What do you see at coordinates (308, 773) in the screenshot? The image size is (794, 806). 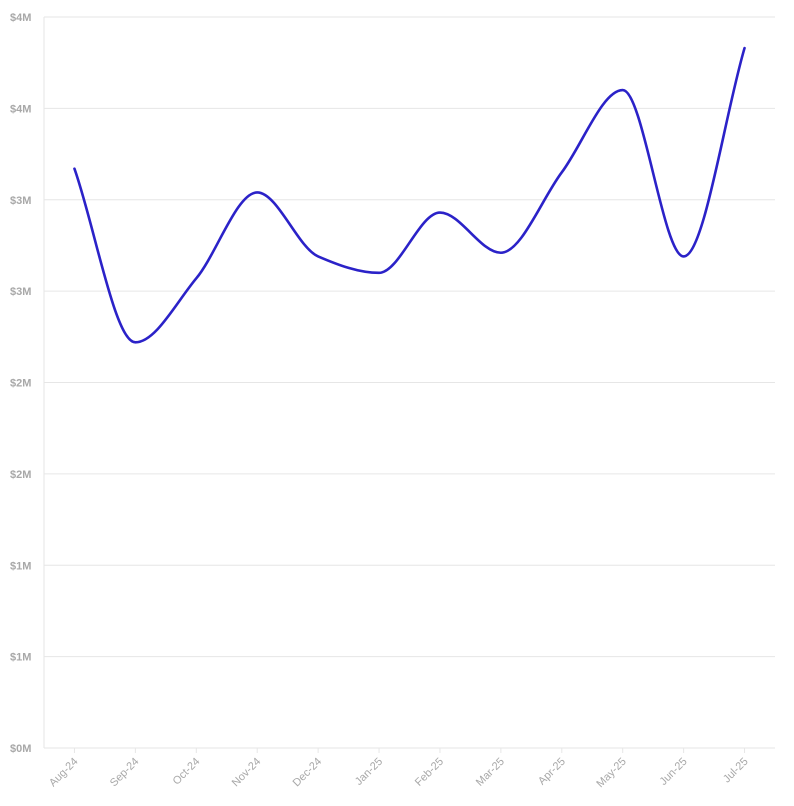 I see `x-tick-label: Dec-24` at bounding box center [308, 773].